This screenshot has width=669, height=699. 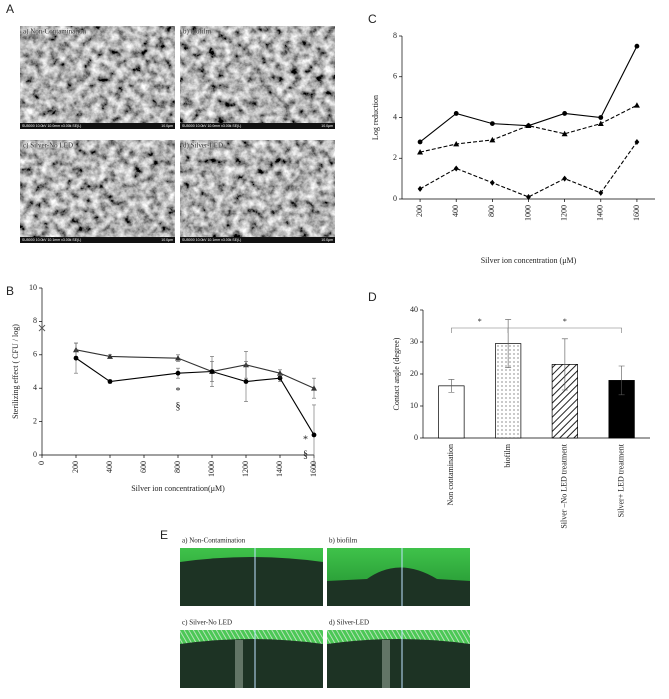 What do you see at coordinates (564, 364) in the screenshot?
I see `error-bar` at bounding box center [564, 364].